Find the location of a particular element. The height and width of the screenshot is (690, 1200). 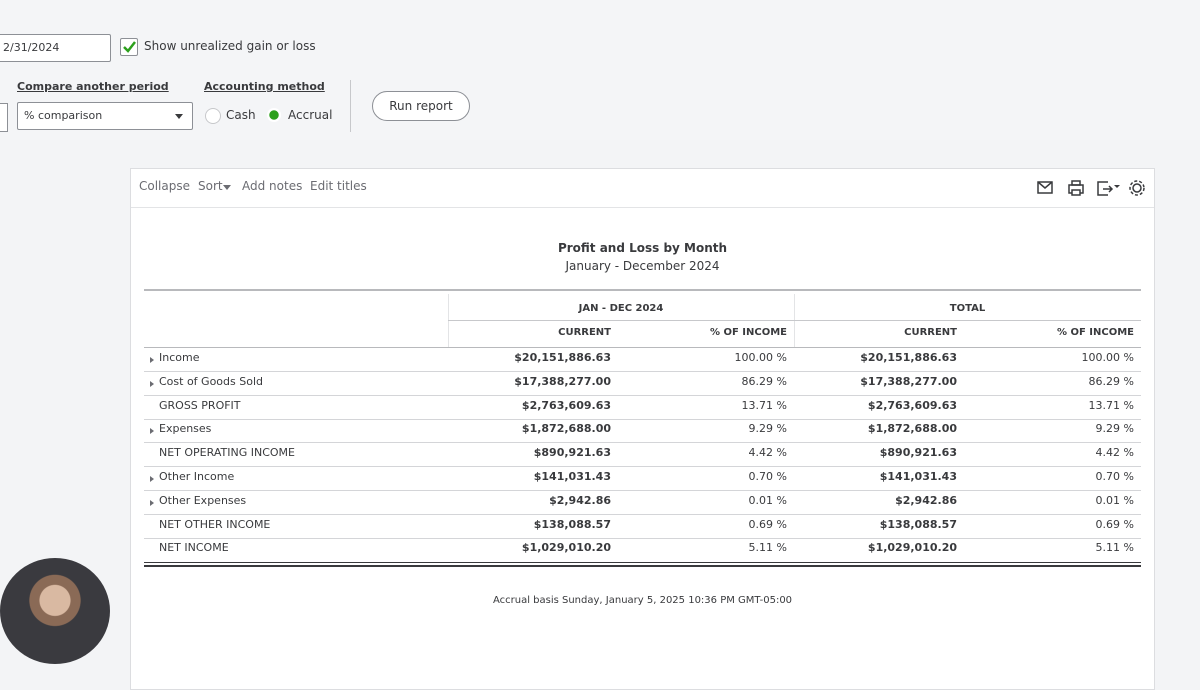

row-label: GROSS PROFIT is located at coordinates (200, 405).